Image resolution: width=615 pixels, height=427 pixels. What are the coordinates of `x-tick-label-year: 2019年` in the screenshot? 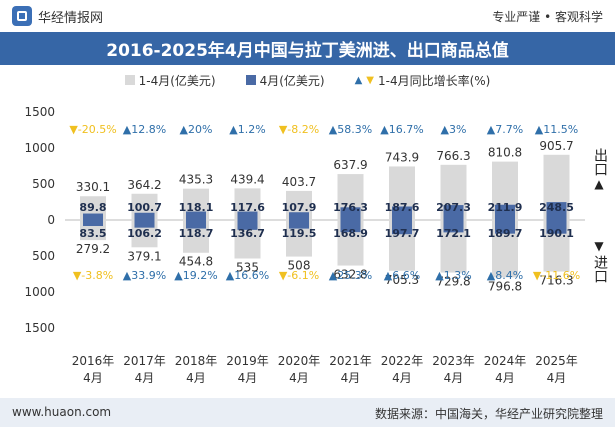 It's located at (247, 361).